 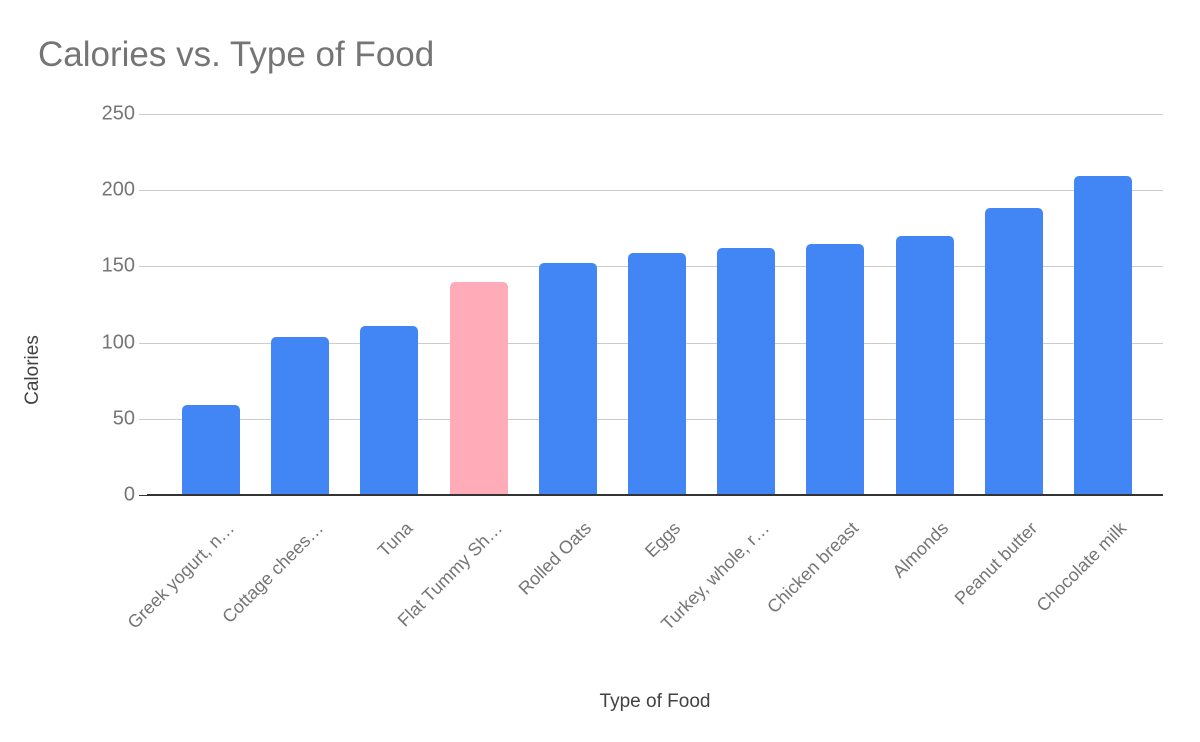 I want to click on bar-tuna, so click(x=389, y=410).